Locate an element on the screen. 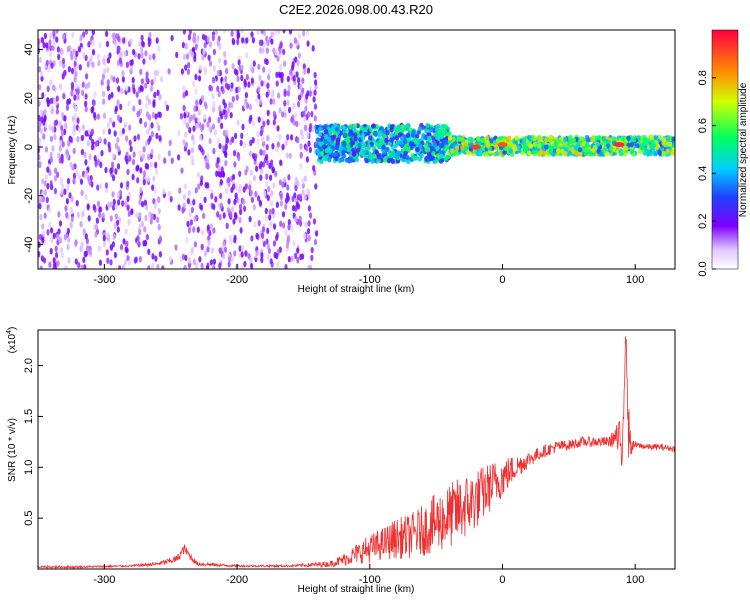 The image size is (750, 600). colorbar-ticks: 0.0 0.2 0.4 0.6 0.8 is located at coordinates (706, 173).